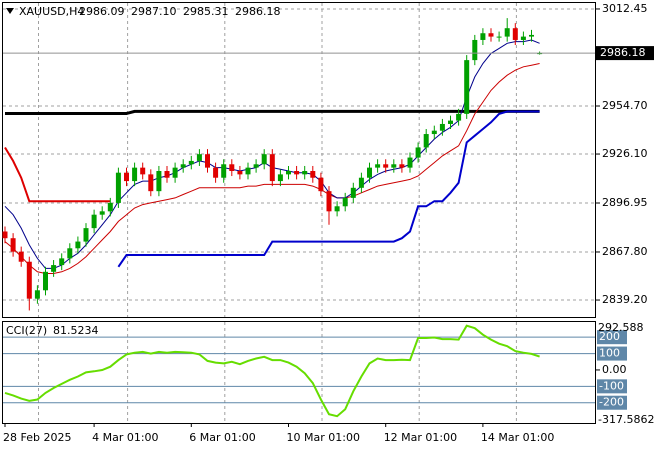 The height and width of the screenshot is (450, 660). What do you see at coordinates (222, 437) in the screenshot?
I see `x-tick-label: 6 Mar 01:00` at bounding box center [222, 437].